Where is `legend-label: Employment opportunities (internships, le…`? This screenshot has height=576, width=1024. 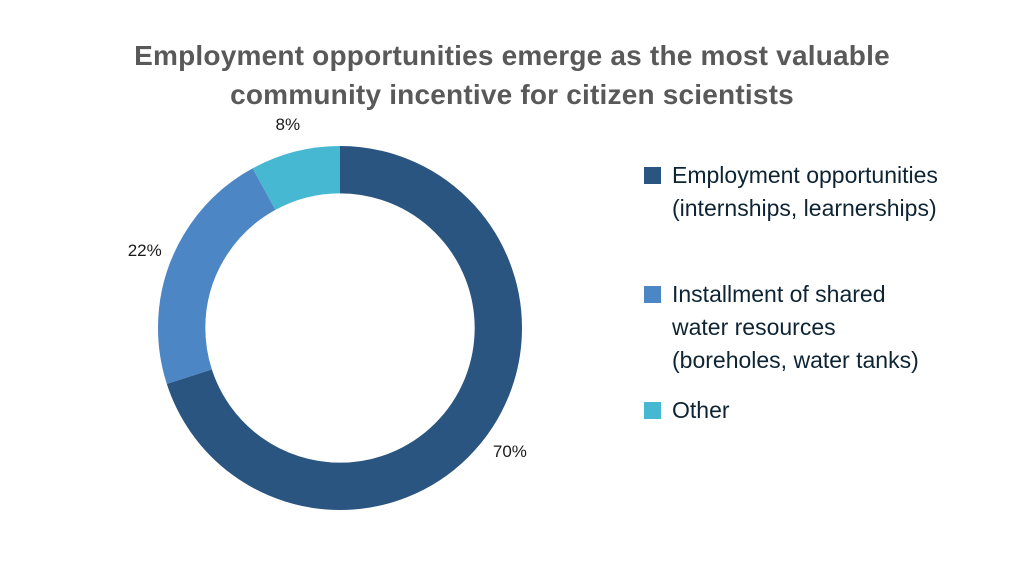 legend-label: Employment opportunities (internships, le… is located at coordinates (805, 192).